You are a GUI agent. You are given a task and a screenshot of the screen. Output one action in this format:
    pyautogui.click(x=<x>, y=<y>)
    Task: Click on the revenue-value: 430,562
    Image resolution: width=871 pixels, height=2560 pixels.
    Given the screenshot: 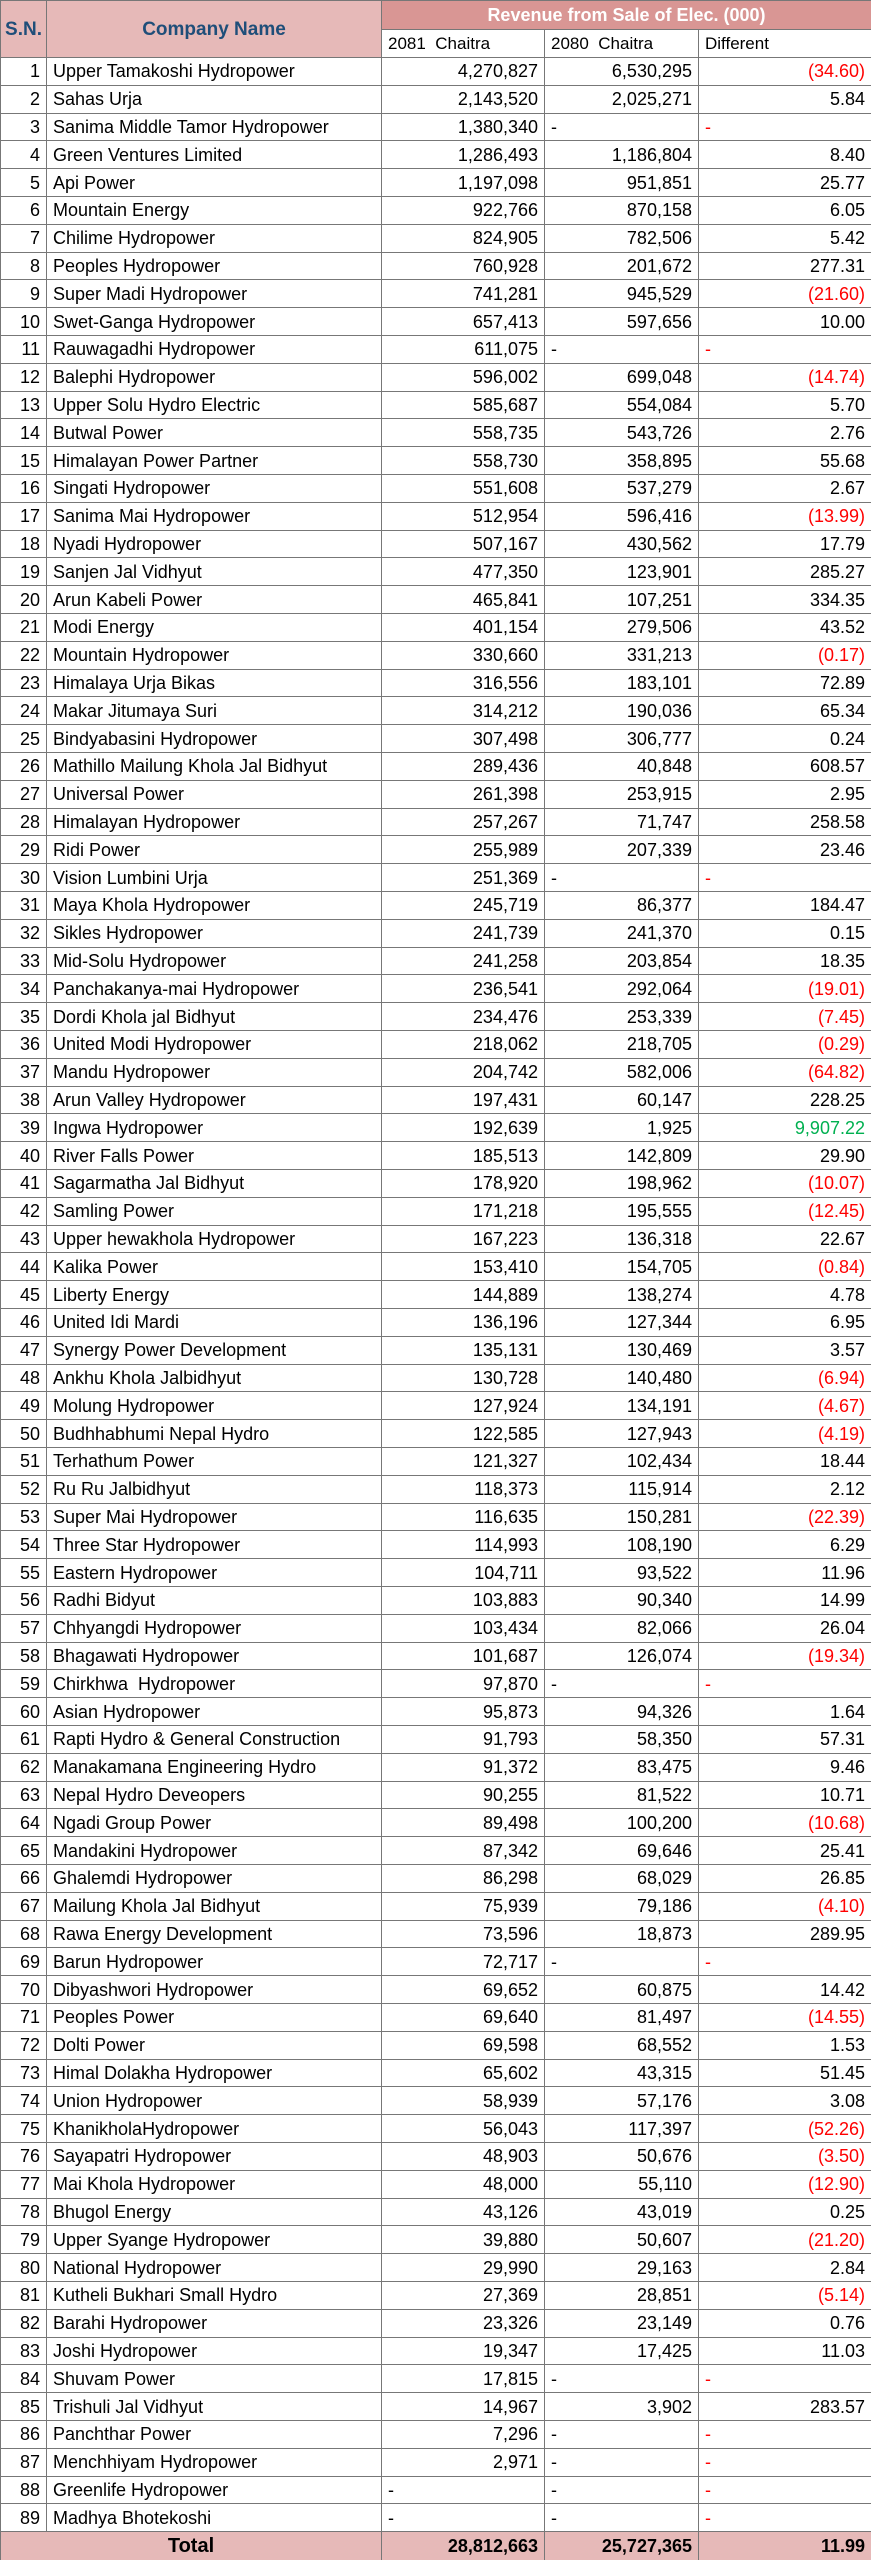 What is the action you would take?
    pyautogui.click(x=622, y=544)
    